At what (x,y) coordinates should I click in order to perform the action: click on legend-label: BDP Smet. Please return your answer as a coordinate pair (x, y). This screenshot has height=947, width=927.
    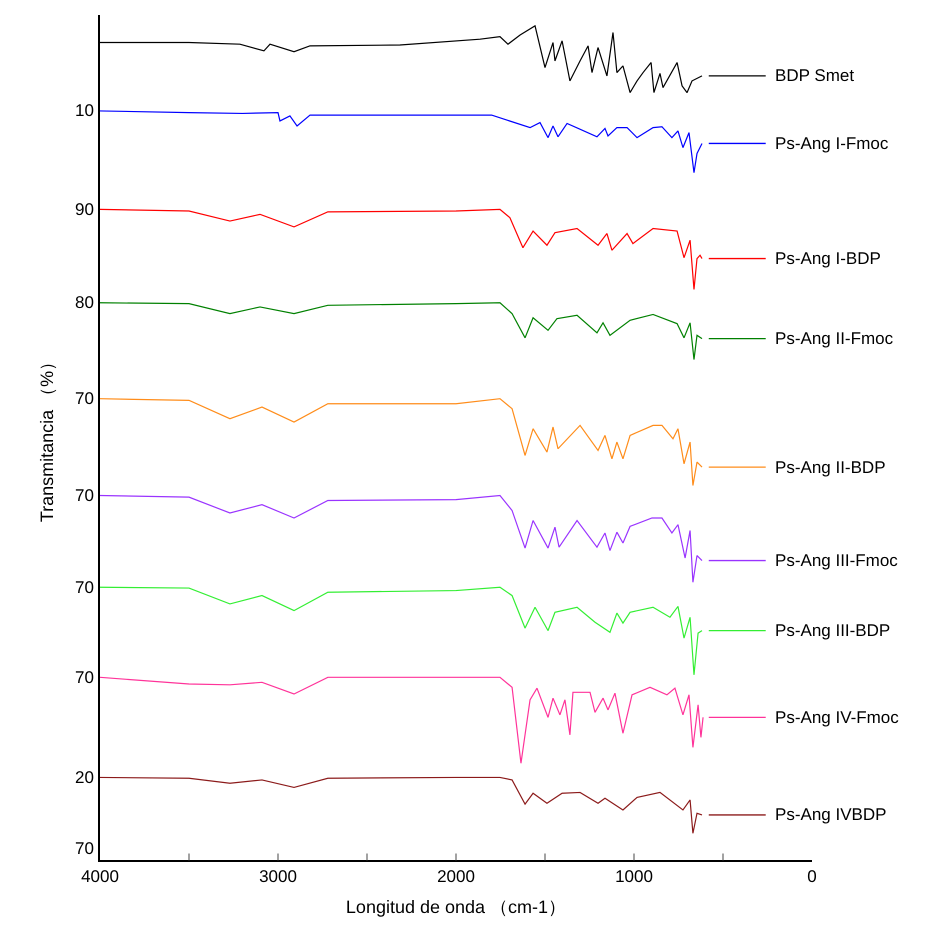
    Looking at the image, I should click on (814, 75).